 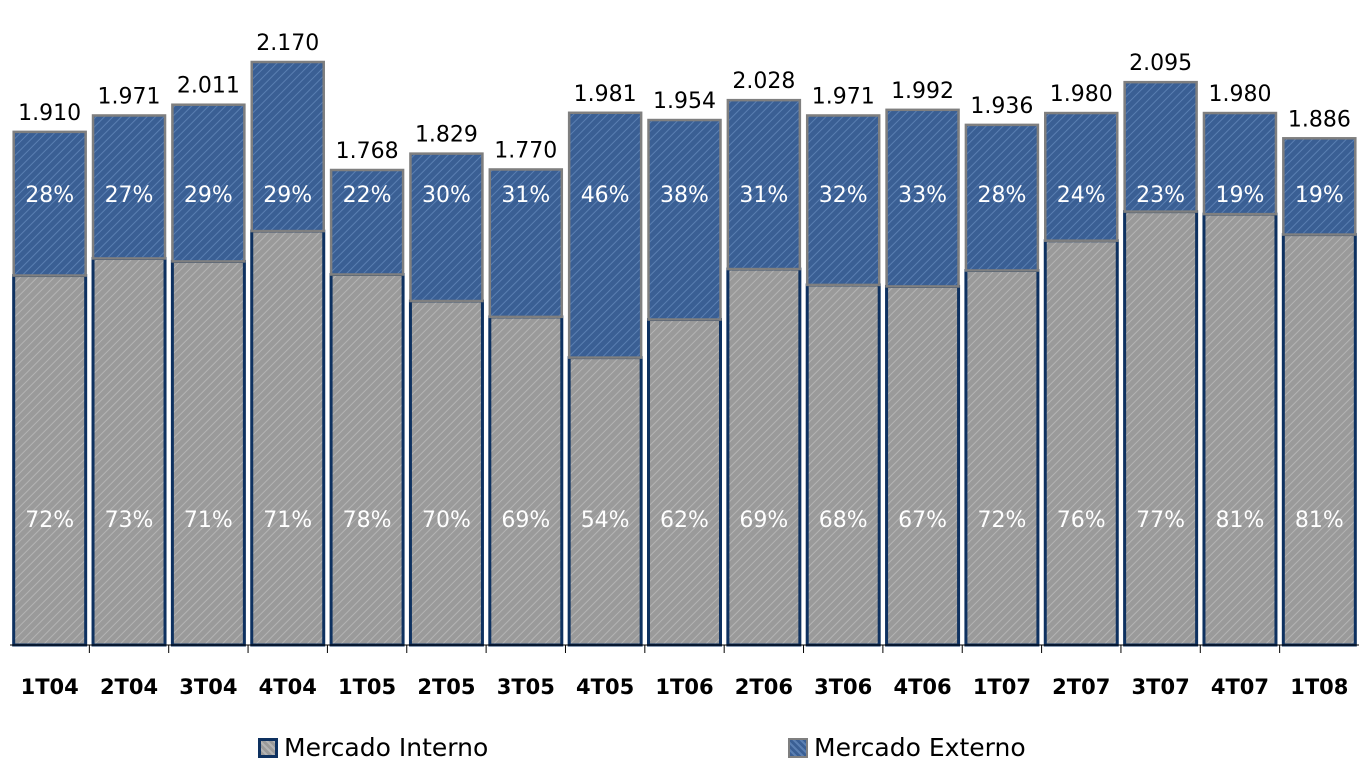 What do you see at coordinates (1001, 195) in the screenshot?
I see `pct-externo-1T07: 28%` at bounding box center [1001, 195].